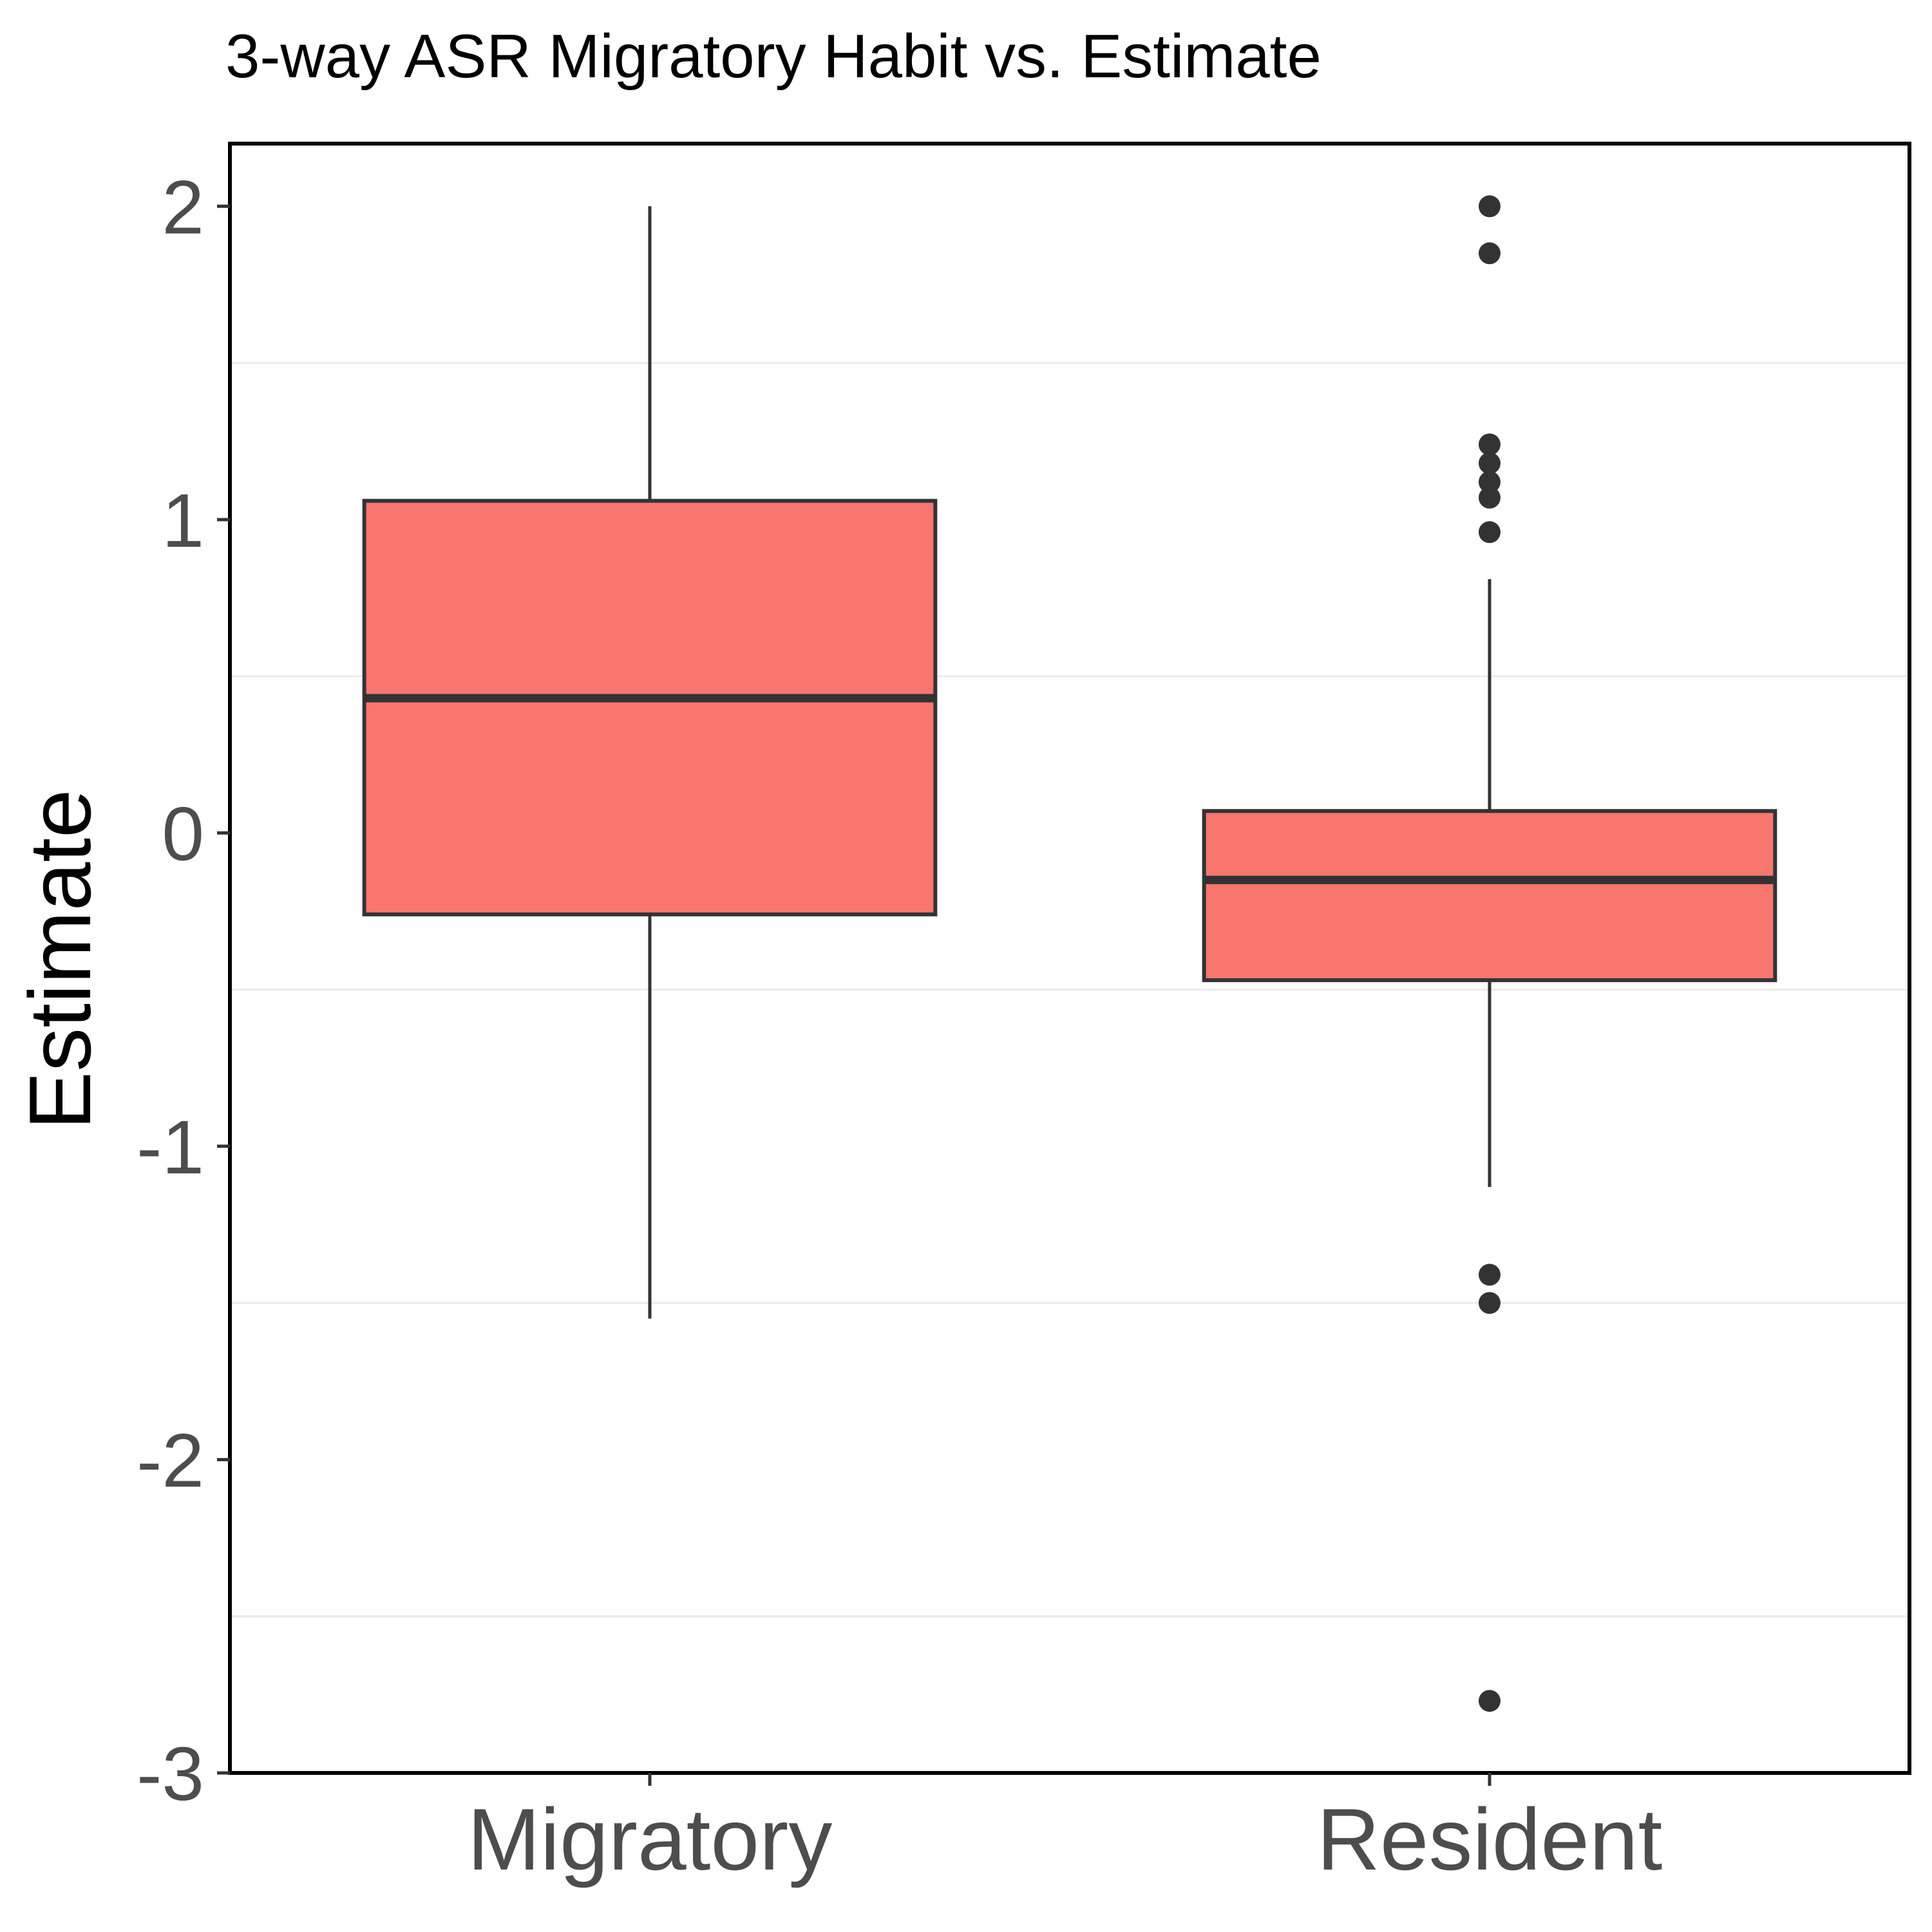 The height and width of the screenshot is (1932, 1932). Describe the element at coordinates (183, 521) in the screenshot. I see `y-tick-label: 1` at that location.